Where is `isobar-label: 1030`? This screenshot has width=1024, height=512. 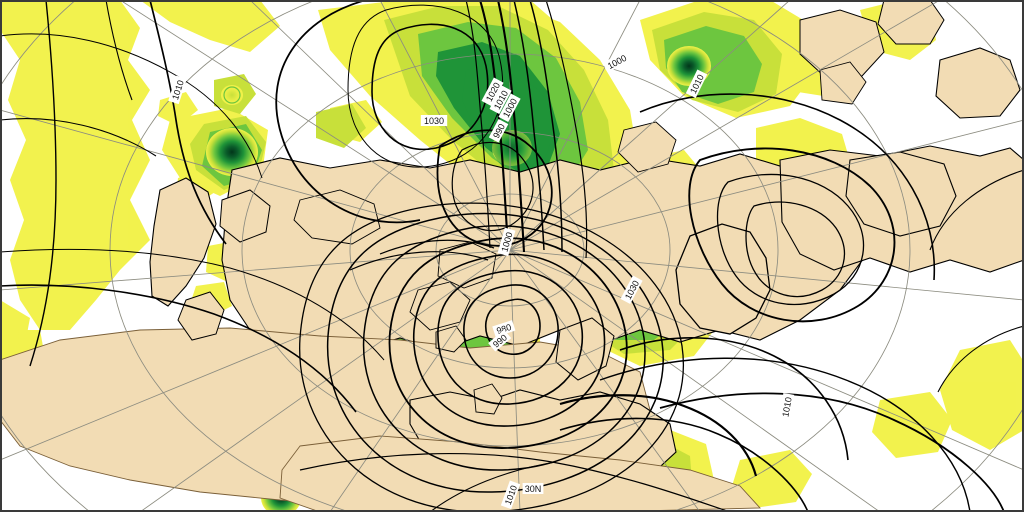 isobar-label: 1030 is located at coordinates (434, 120).